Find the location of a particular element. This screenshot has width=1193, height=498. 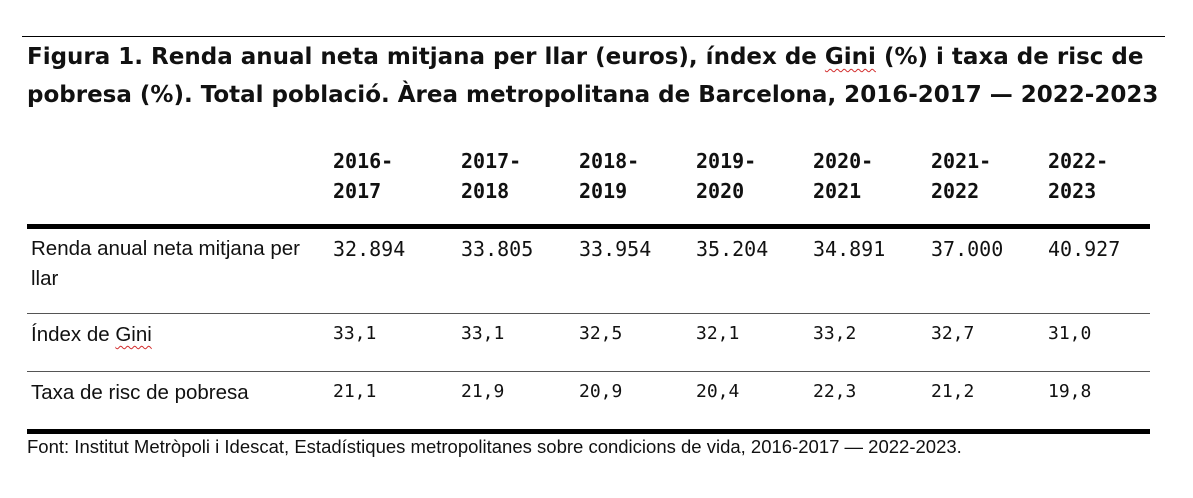

table-cell: 40.927 is located at coordinates (1084, 249).